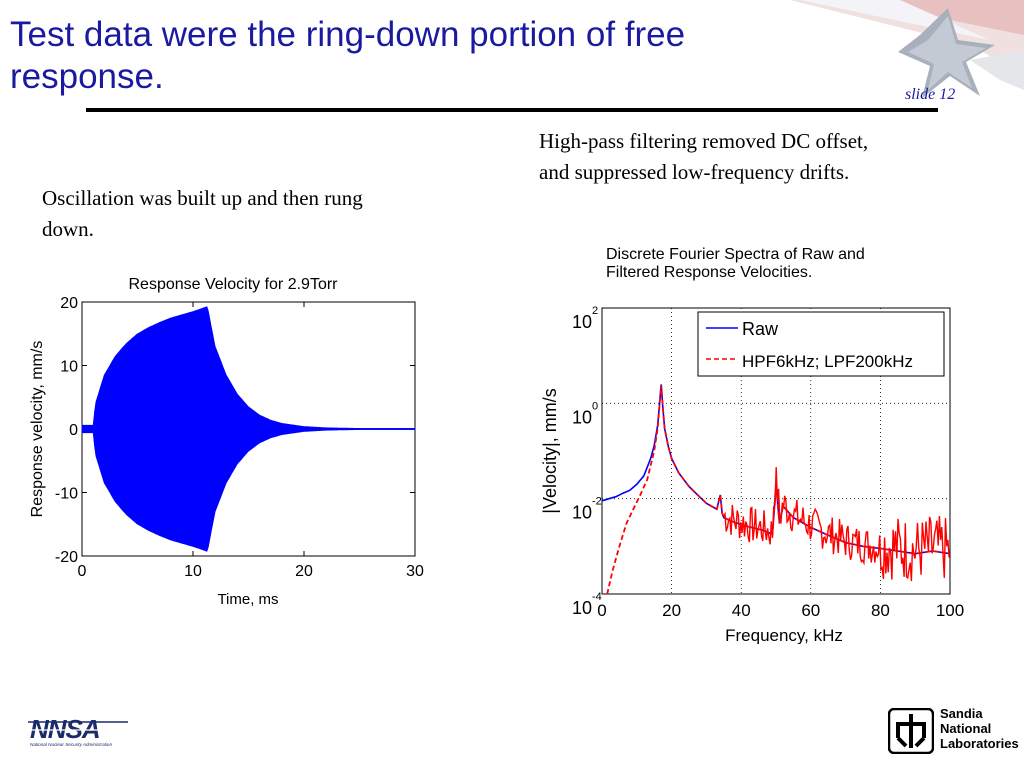 Image resolution: width=1024 pixels, height=768 pixels. I want to click on chart2-x-tick-label: 20, so click(671, 610).